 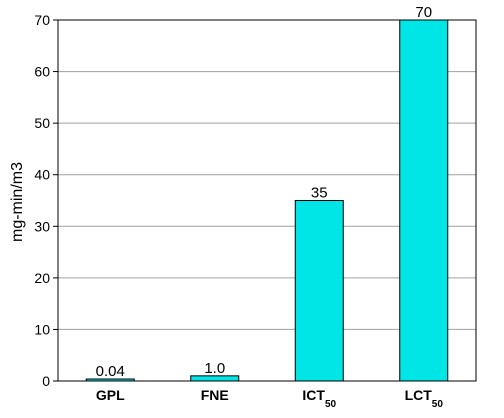 I want to click on y-tick-label: 30, so click(x=42, y=226).